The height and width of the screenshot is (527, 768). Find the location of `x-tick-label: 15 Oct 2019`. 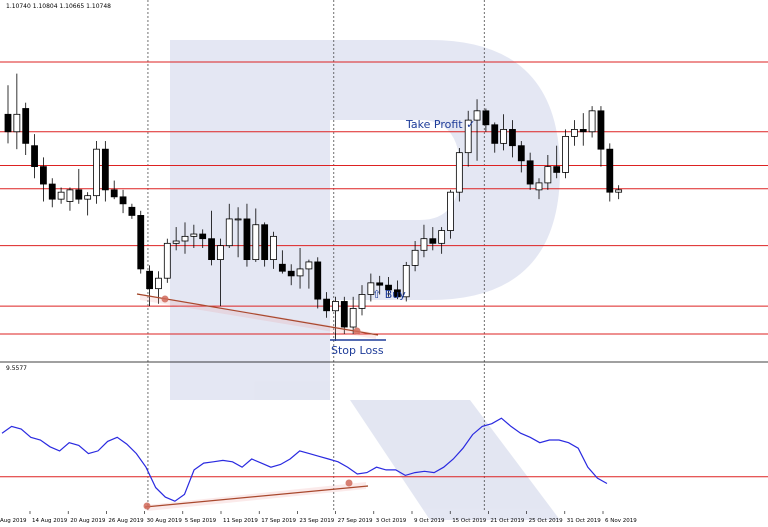

x-tick-label: 15 Oct 2019 is located at coordinates (469, 521).